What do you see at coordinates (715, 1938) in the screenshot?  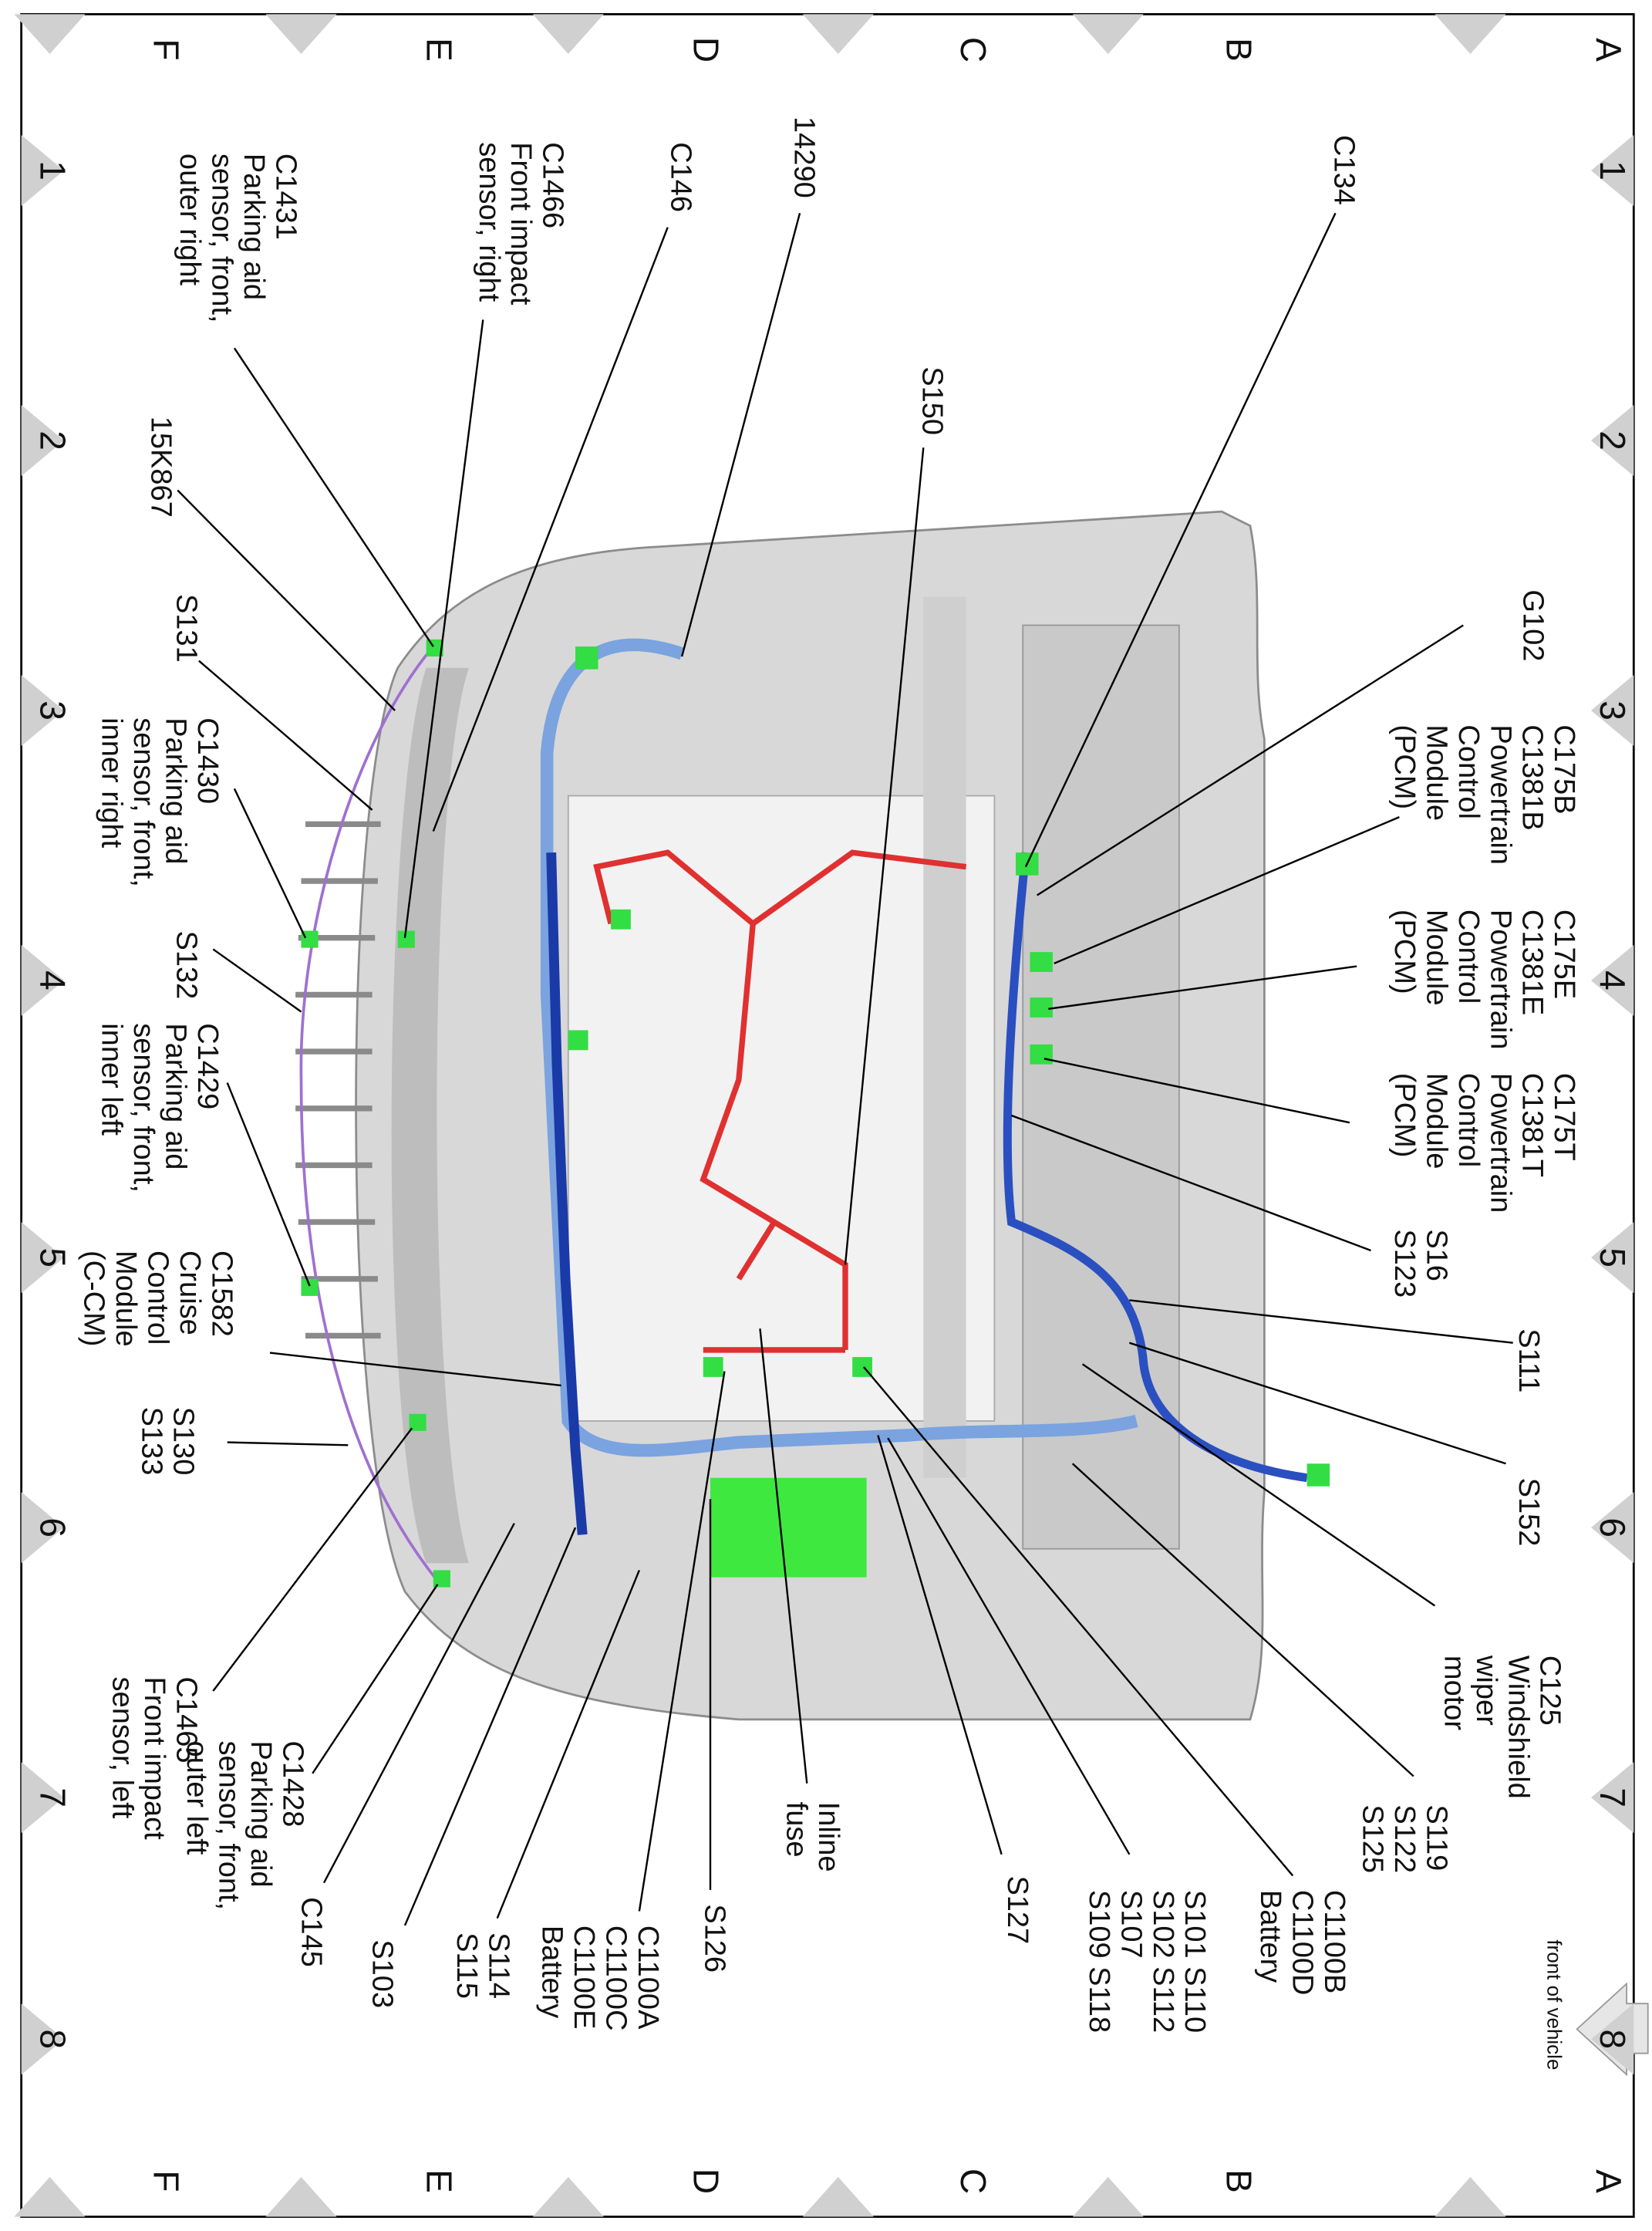 I see `callout-label: S126` at bounding box center [715, 1938].